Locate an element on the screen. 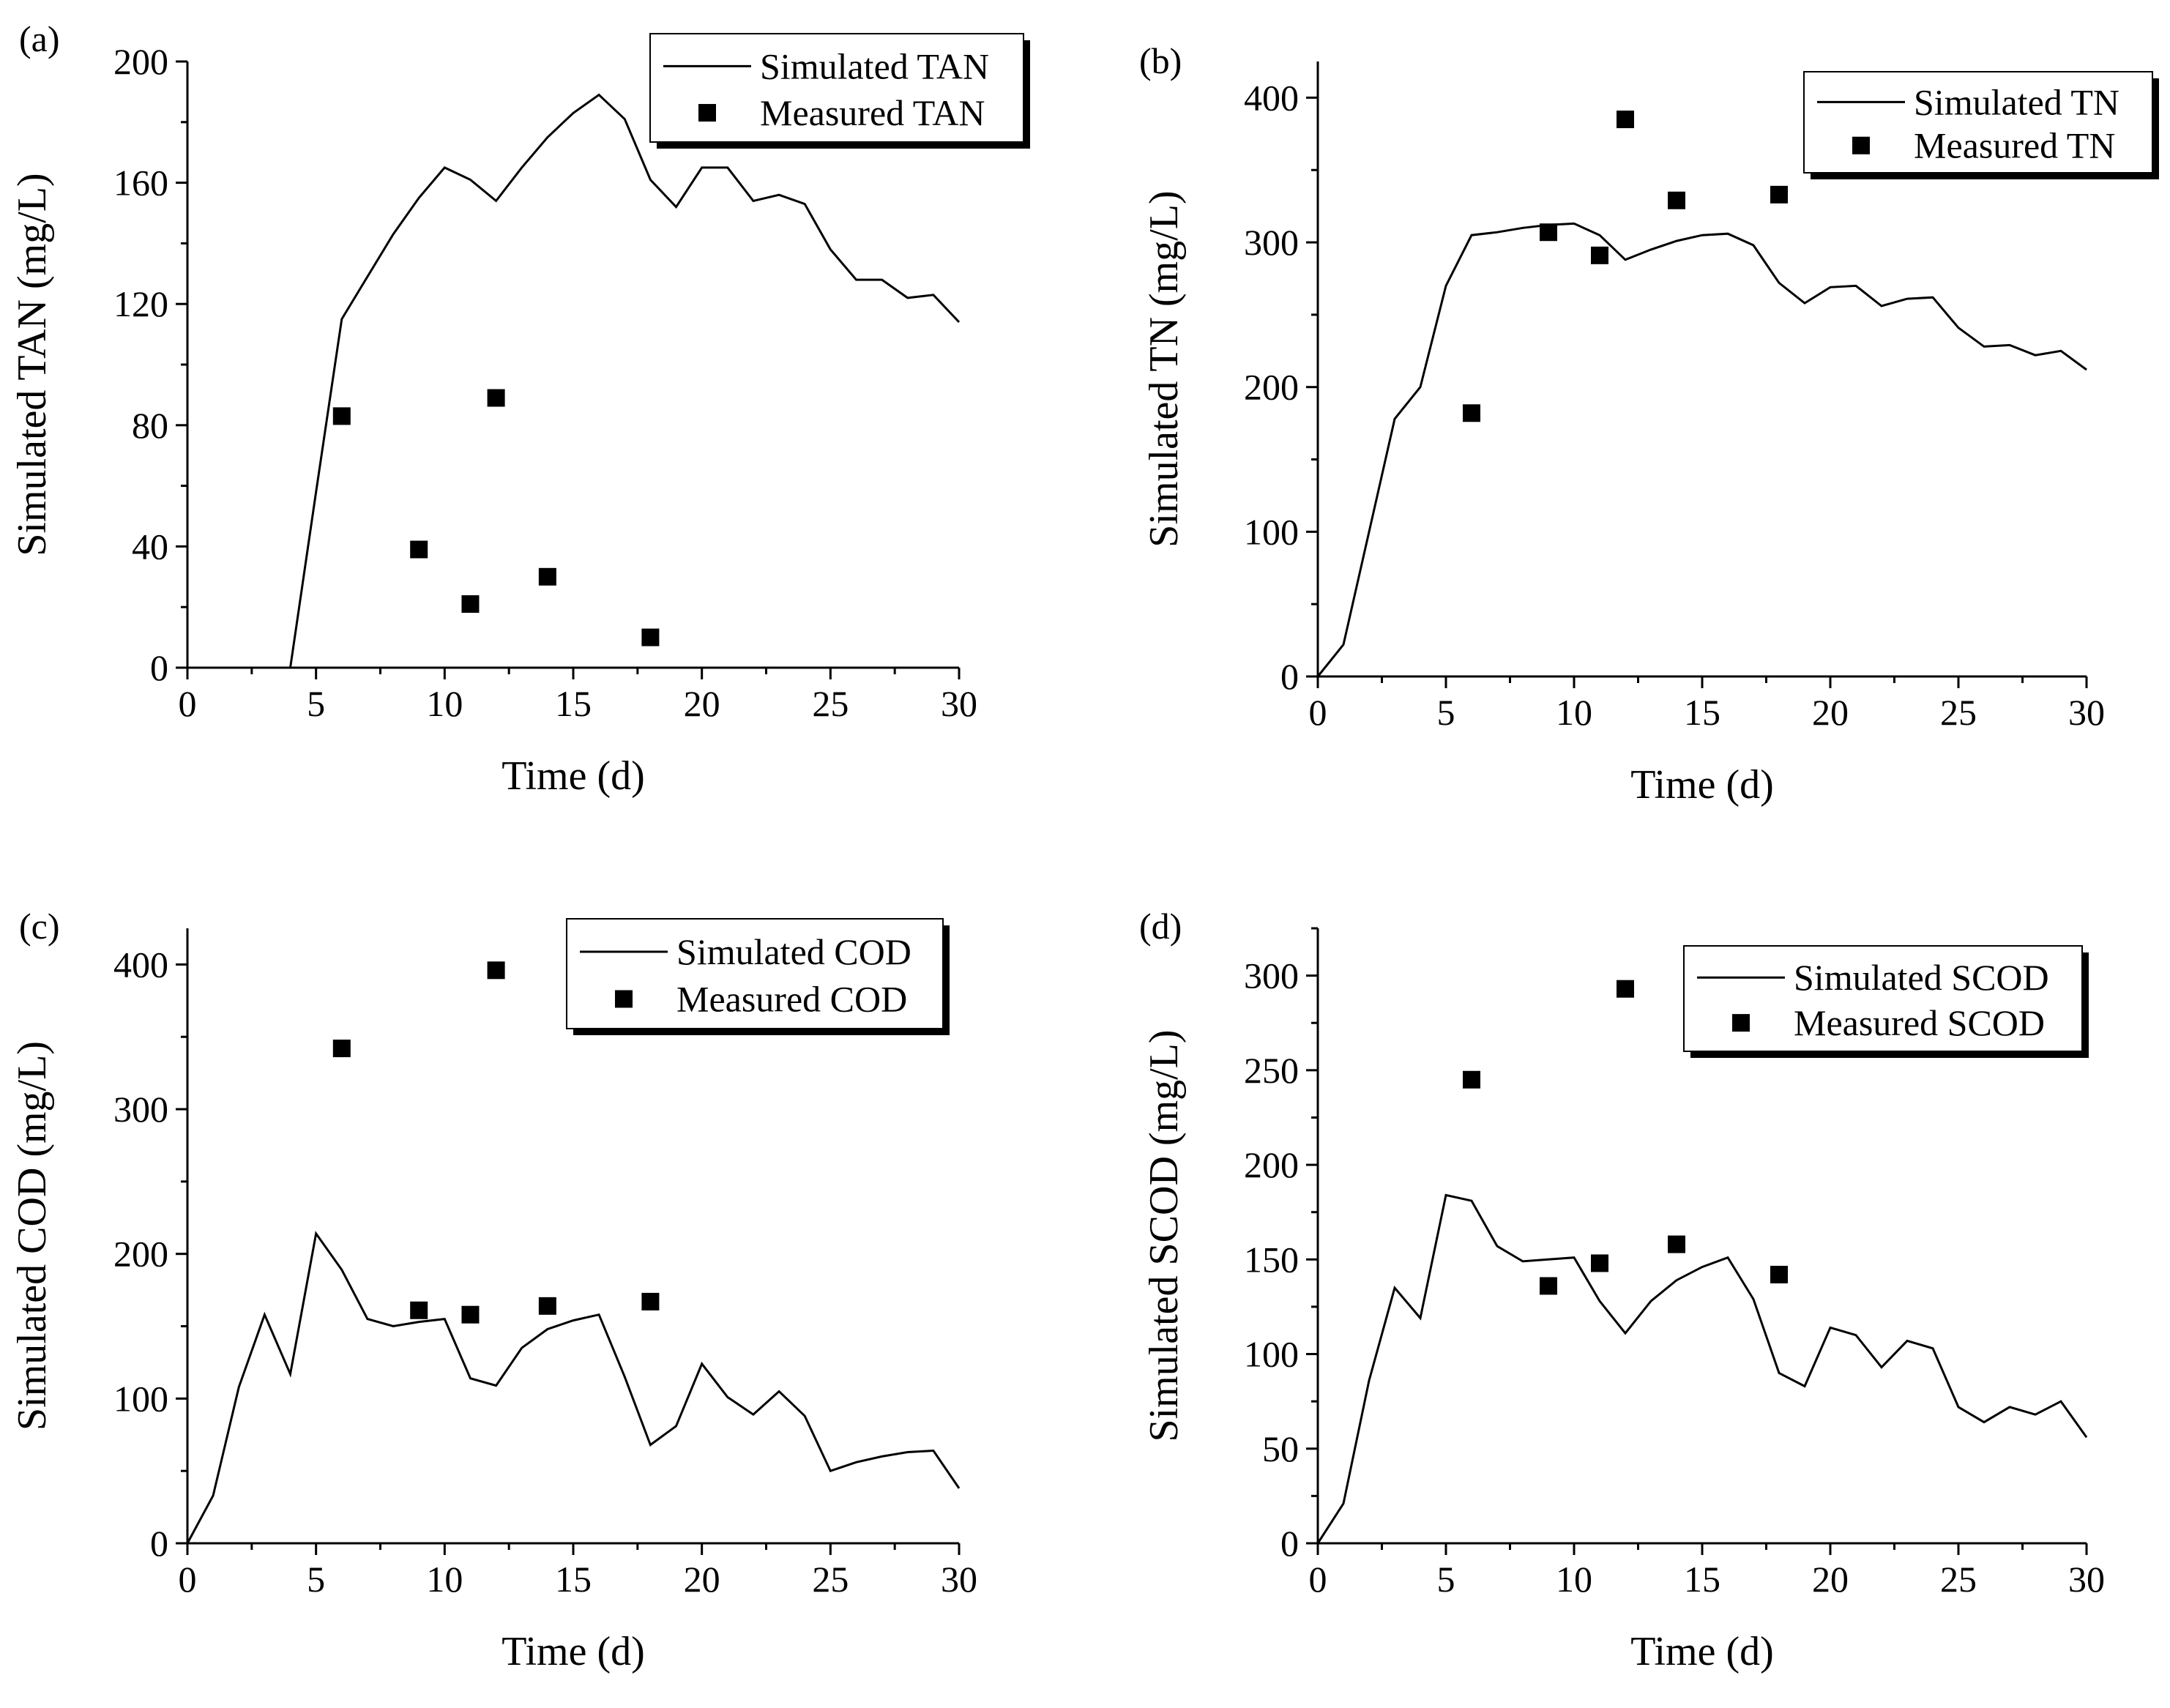 The width and height of the screenshot is (2170, 1708). series-line-simulated-tan is located at coordinates (574, 381).